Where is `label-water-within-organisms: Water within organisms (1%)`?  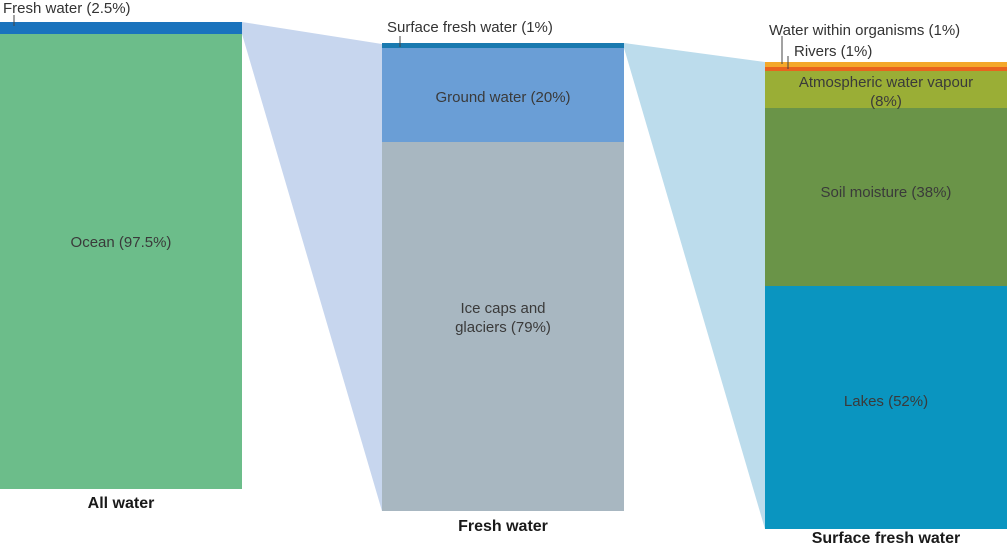
label-water-within-organisms: Water within organisms (1%) is located at coordinates (864, 30).